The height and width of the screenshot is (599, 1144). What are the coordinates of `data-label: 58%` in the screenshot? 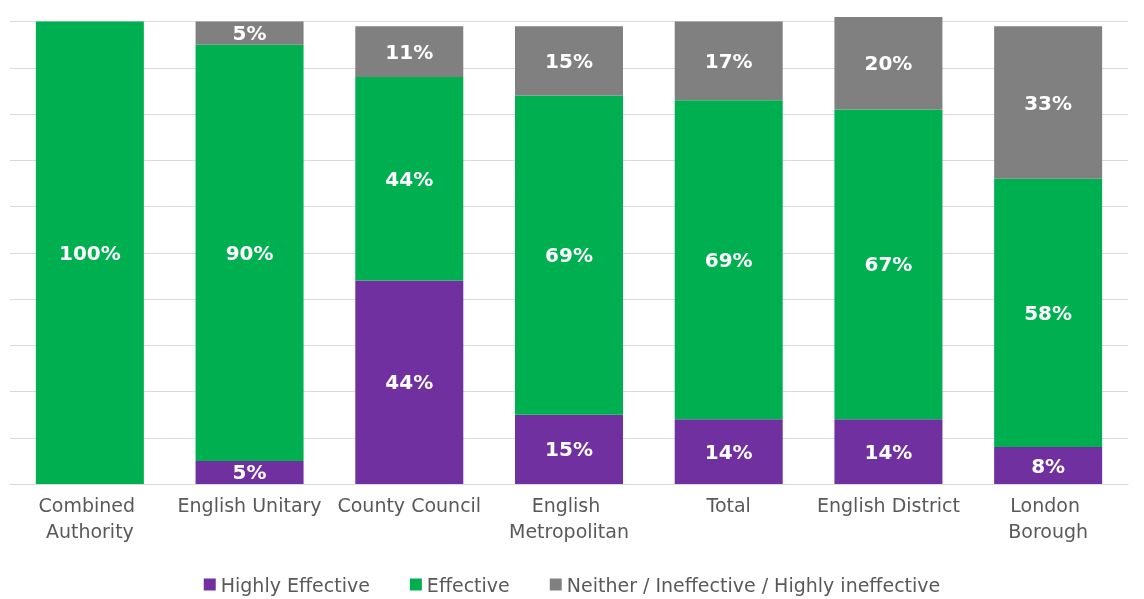 It's located at (1048, 312).